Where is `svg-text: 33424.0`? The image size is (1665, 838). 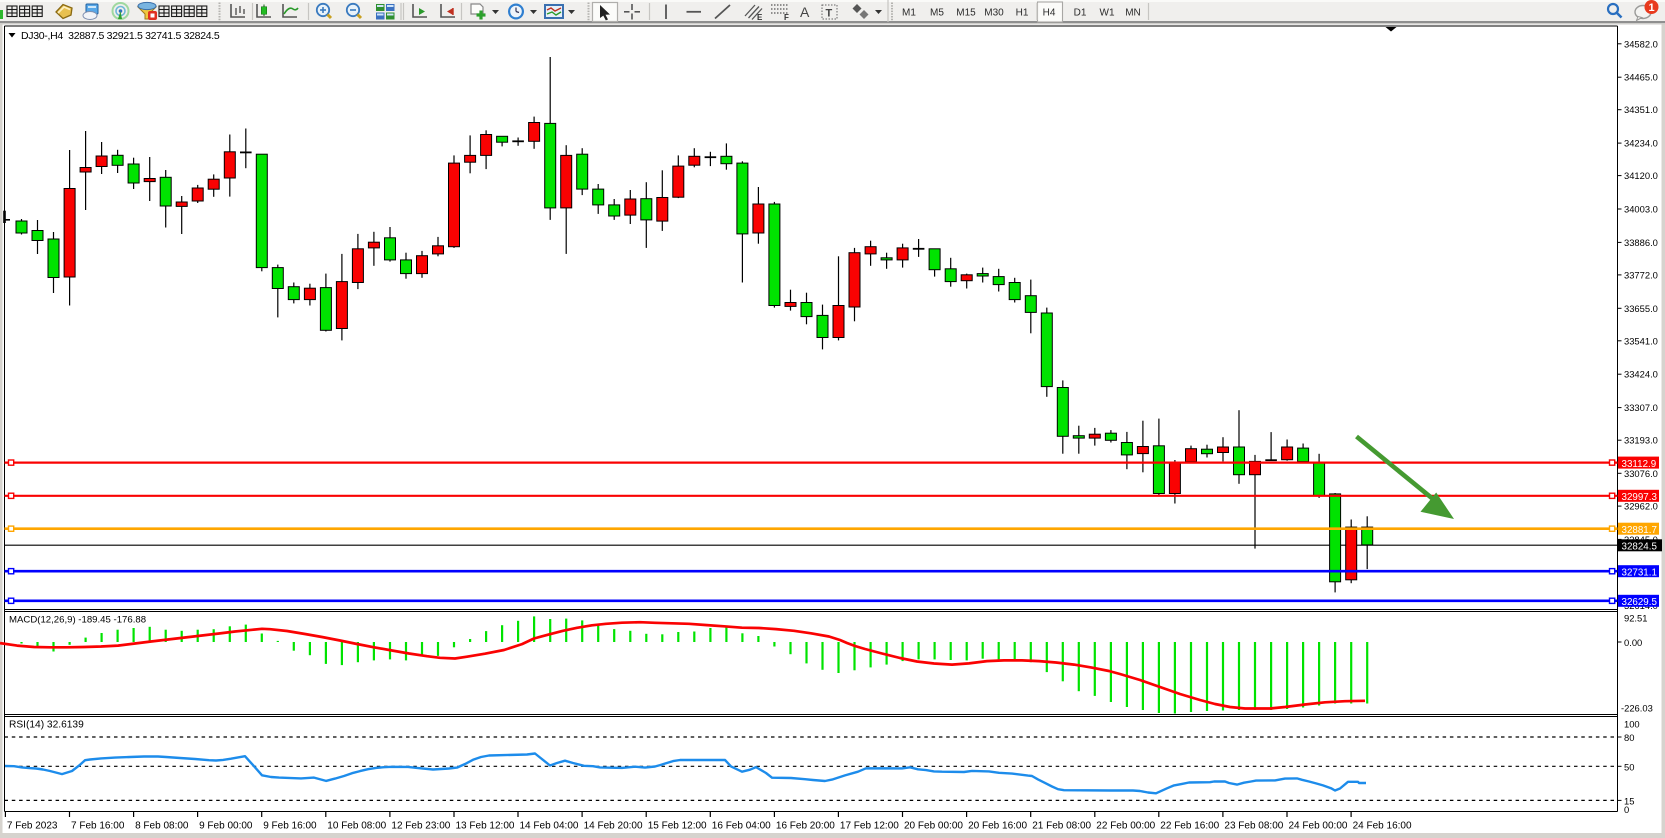
svg-text: 33424.0 is located at coordinates (1641, 374).